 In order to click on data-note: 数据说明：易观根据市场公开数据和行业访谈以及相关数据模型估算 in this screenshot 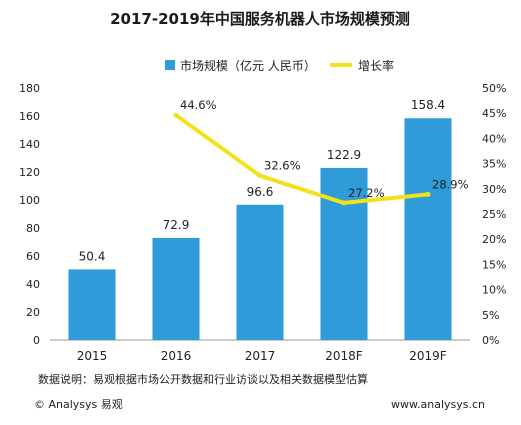, I will do `click(203, 379)`.